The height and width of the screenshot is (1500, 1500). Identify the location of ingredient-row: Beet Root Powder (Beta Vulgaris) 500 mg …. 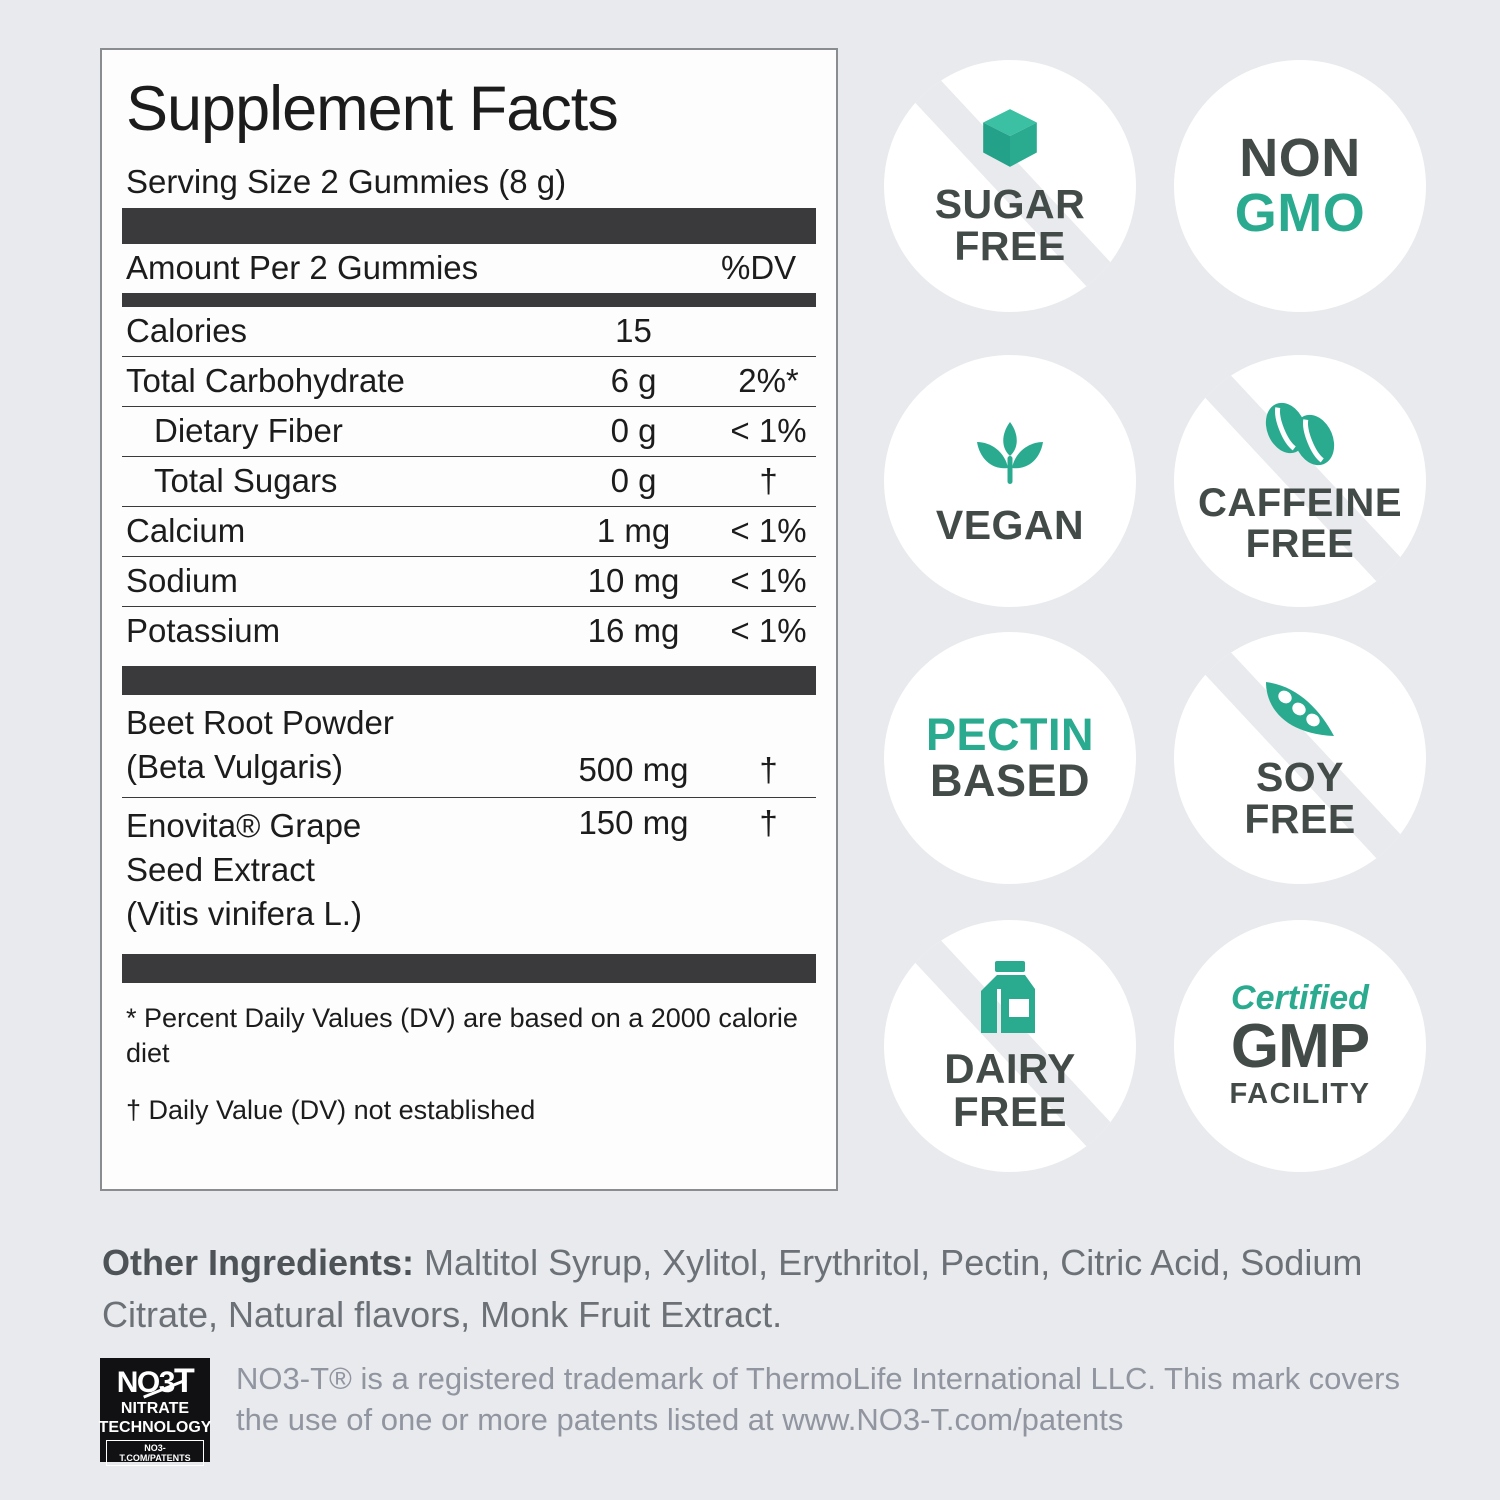
(469, 746).